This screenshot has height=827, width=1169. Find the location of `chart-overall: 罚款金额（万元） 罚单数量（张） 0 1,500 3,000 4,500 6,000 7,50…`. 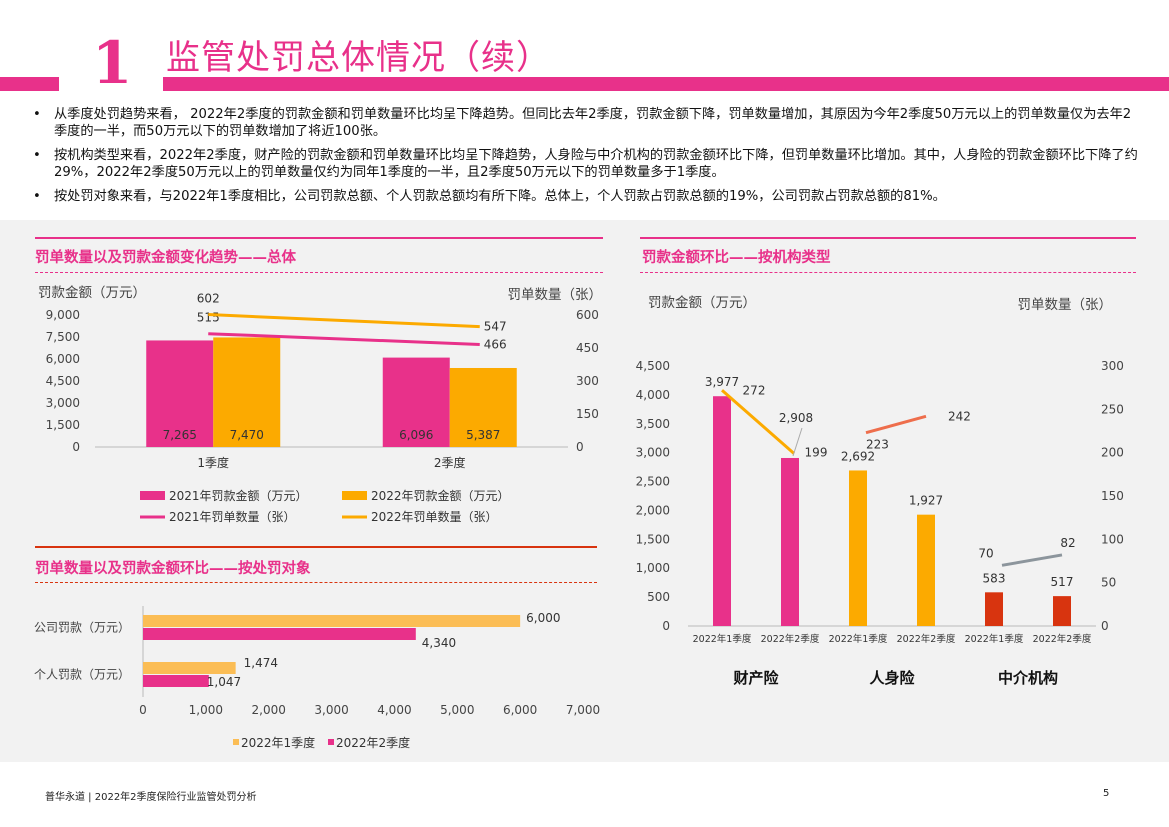

chart-overall: 罚款金额（万元） 罚单数量（张） 0 1,500 3,000 4,500 6,000 7,50… is located at coordinates (320, 404).